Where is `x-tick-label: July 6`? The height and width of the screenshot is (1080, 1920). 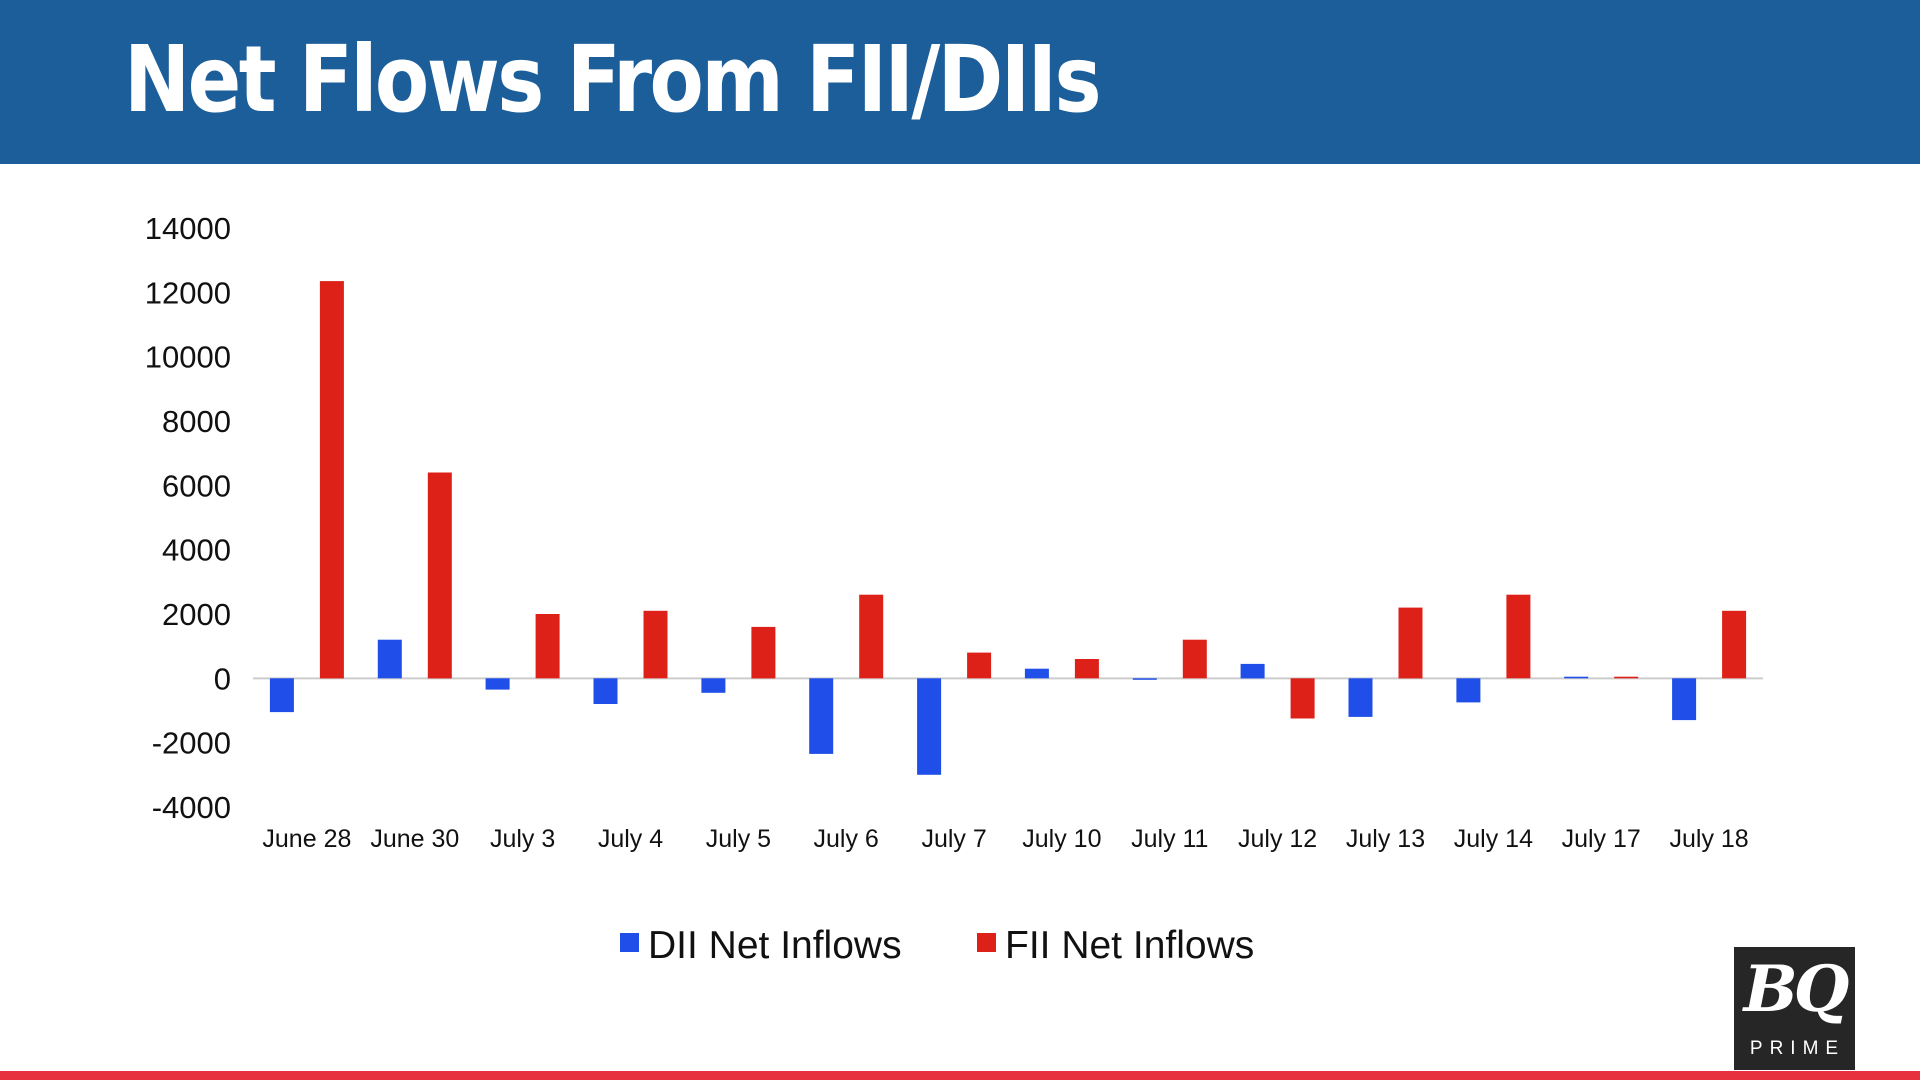 x-tick-label: July 6 is located at coordinates (846, 839).